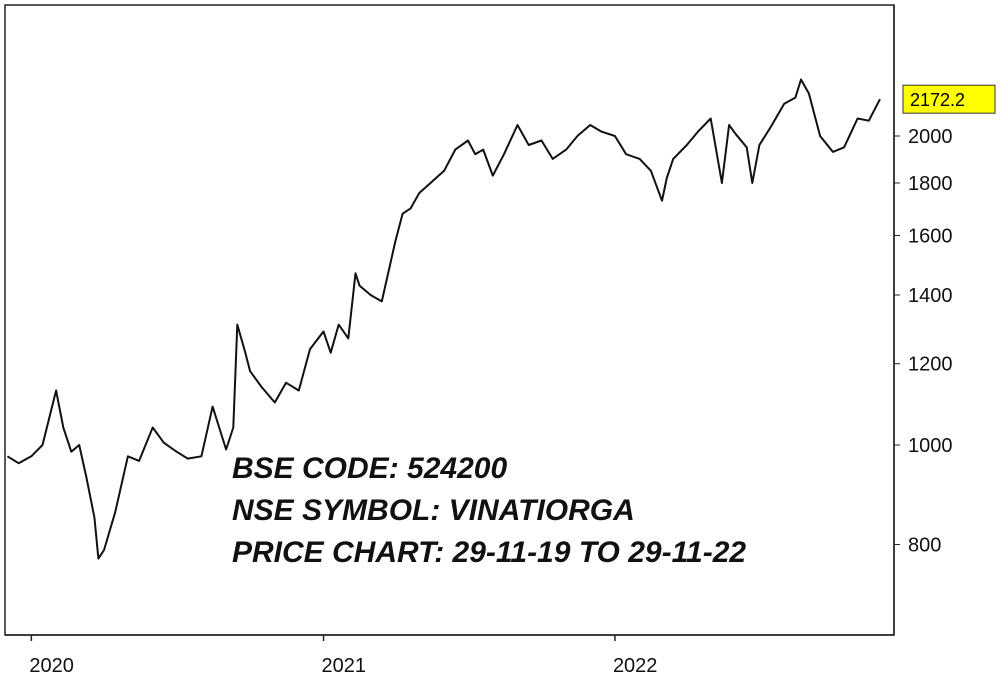 This screenshot has width=1000, height=696. I want to click on last-value-box, so click(949, 99).